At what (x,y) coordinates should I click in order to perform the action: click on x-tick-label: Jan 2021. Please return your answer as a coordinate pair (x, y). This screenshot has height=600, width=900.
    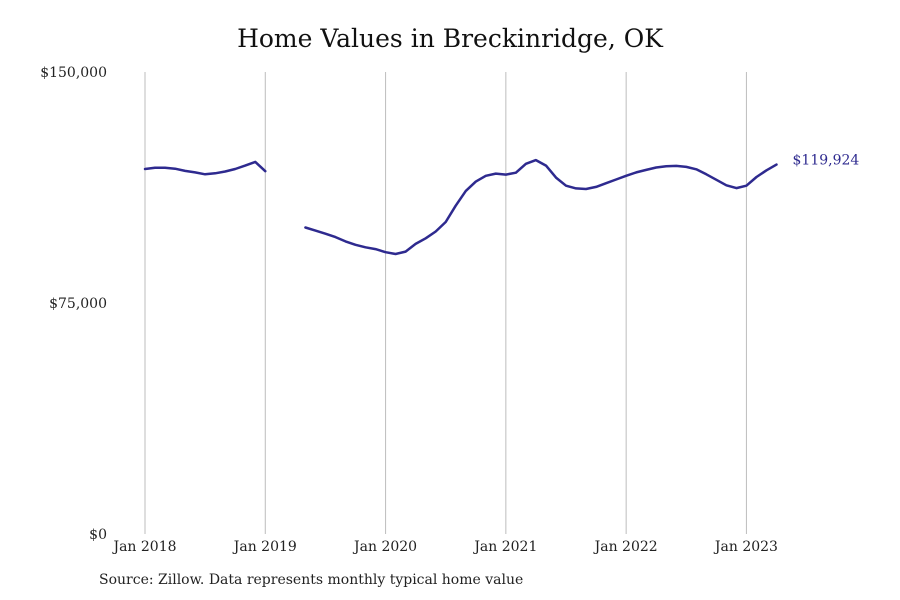
    Looking at the image, I should click on (504, 547).